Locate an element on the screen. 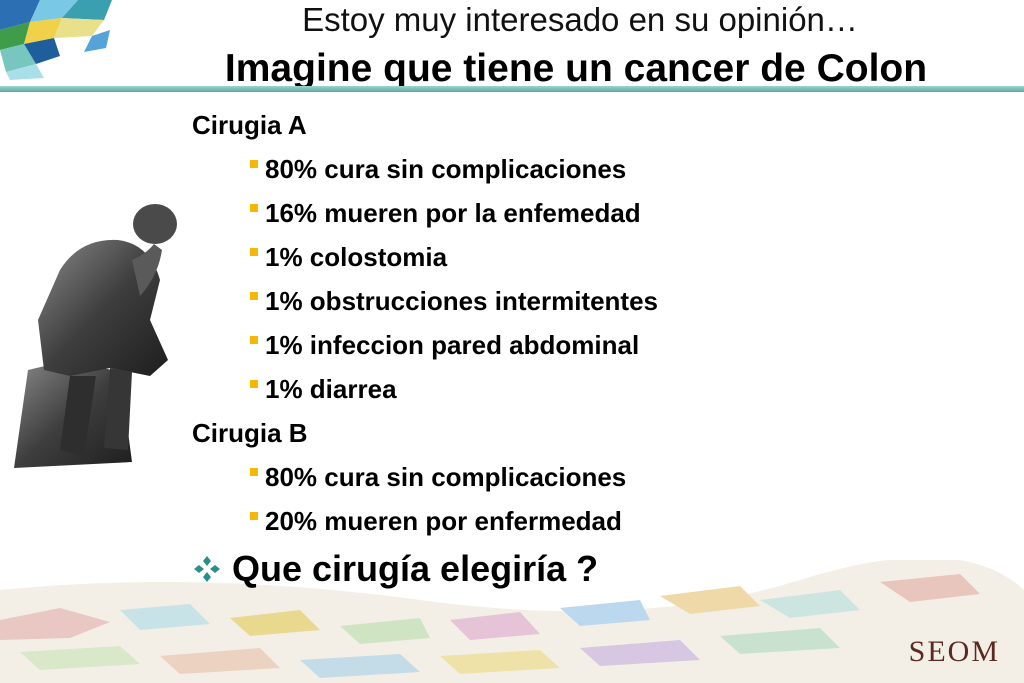 The image size is (1024, 683). list-item-text: 16% mueren por la enfemedad is located at coordinates (453, 213).